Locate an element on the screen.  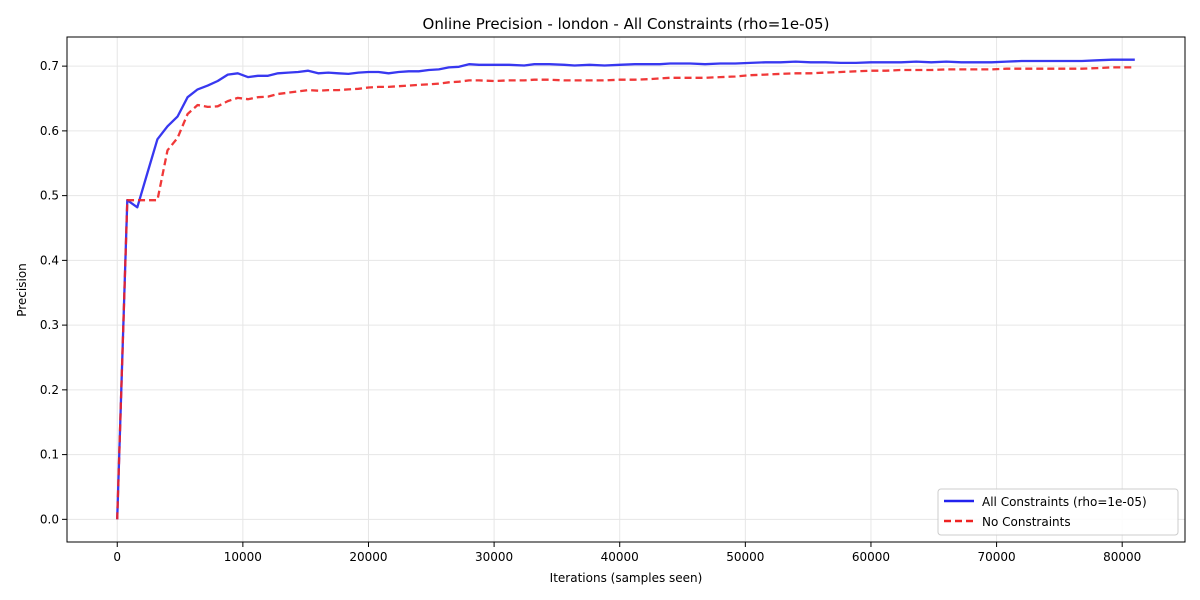
legend-entry-all-constraints: All Constraints (rho=1e-05) is located at coordinates (1064, 502).